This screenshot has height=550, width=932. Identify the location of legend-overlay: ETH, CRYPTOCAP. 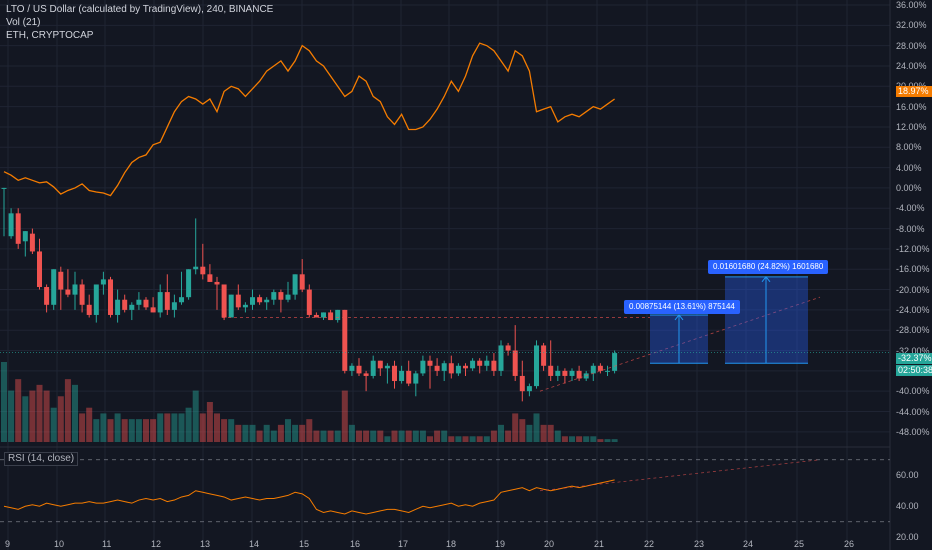
(50, 35).